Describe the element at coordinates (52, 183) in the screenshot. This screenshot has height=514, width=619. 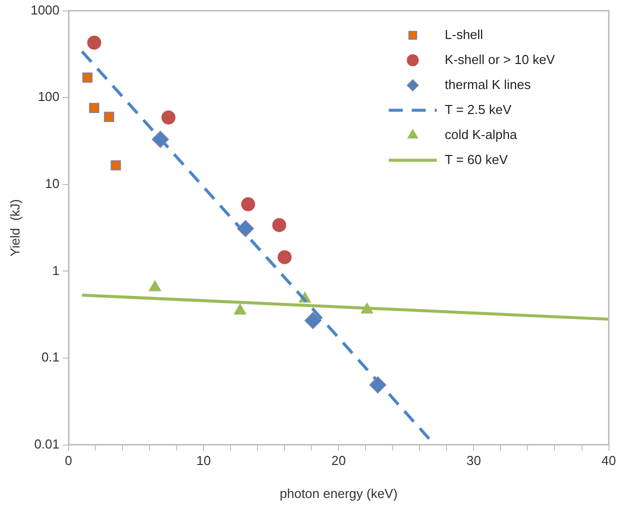
I see `y-tick-label: 10` at that location.